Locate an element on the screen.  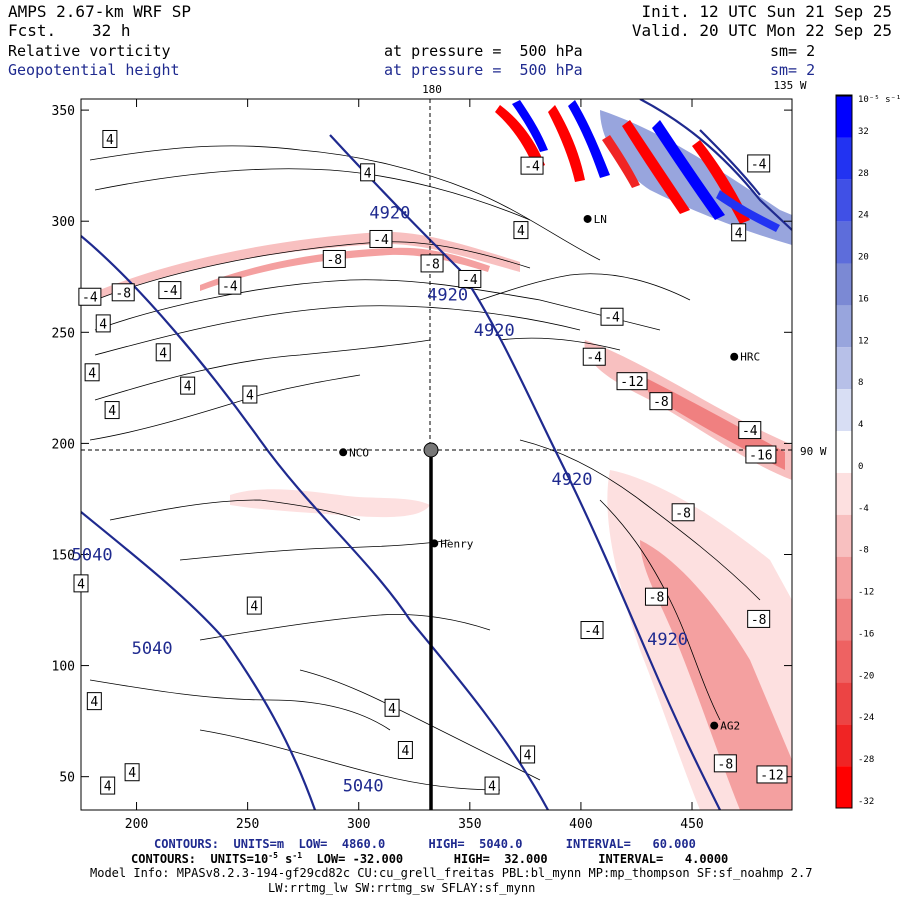
field1-level: at pressure = 500 hPa is located at coordinates (483, 51).